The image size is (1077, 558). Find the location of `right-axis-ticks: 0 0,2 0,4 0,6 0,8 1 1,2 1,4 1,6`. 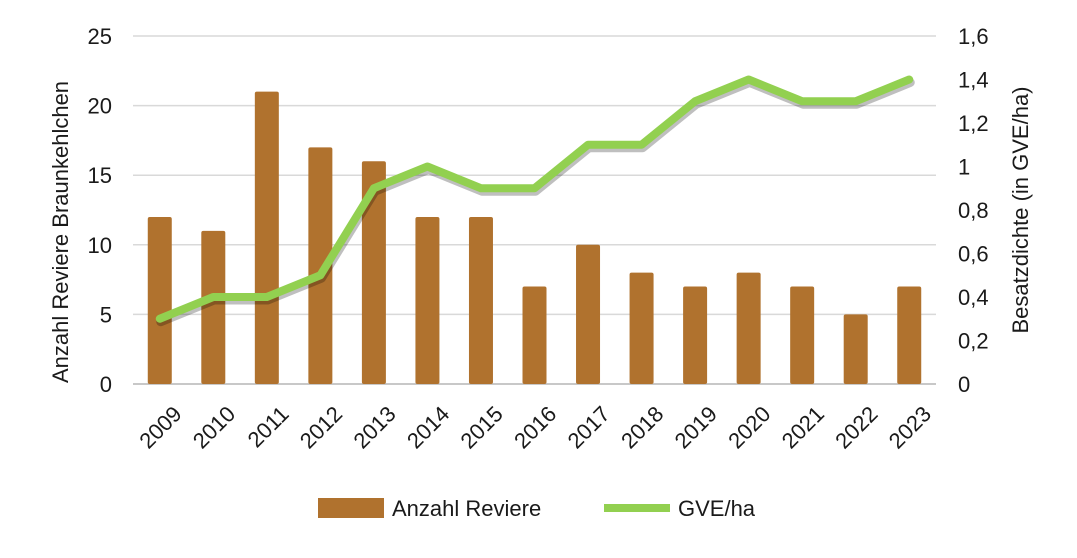

right-axis-ticks: 0 0,2 0,4 0,6 0,8 1 1,2 1,4 1,6 is located at coordinates (973, 210).